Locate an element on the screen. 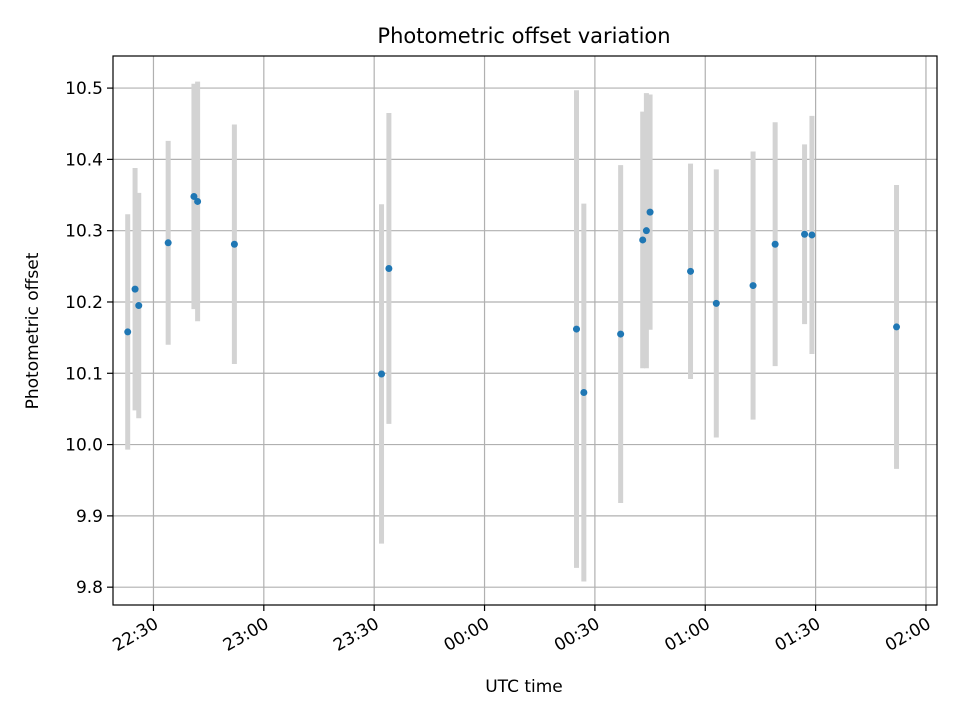 Image resolution: width=960 pixels, height=720 pixels. y-tick-label: 9.8 is located at coordinates (89, 588).